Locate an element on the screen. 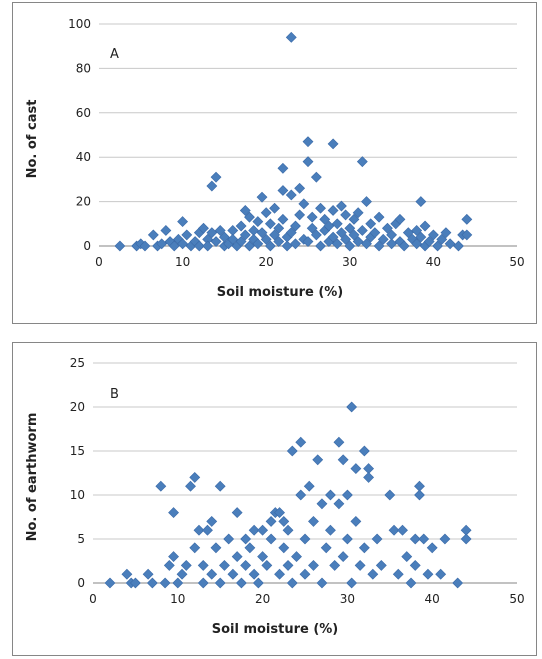 Image resolution: width=542 pixels, height=659 pixels. y-tick-label: 15 is located at coordinates (77, 451).